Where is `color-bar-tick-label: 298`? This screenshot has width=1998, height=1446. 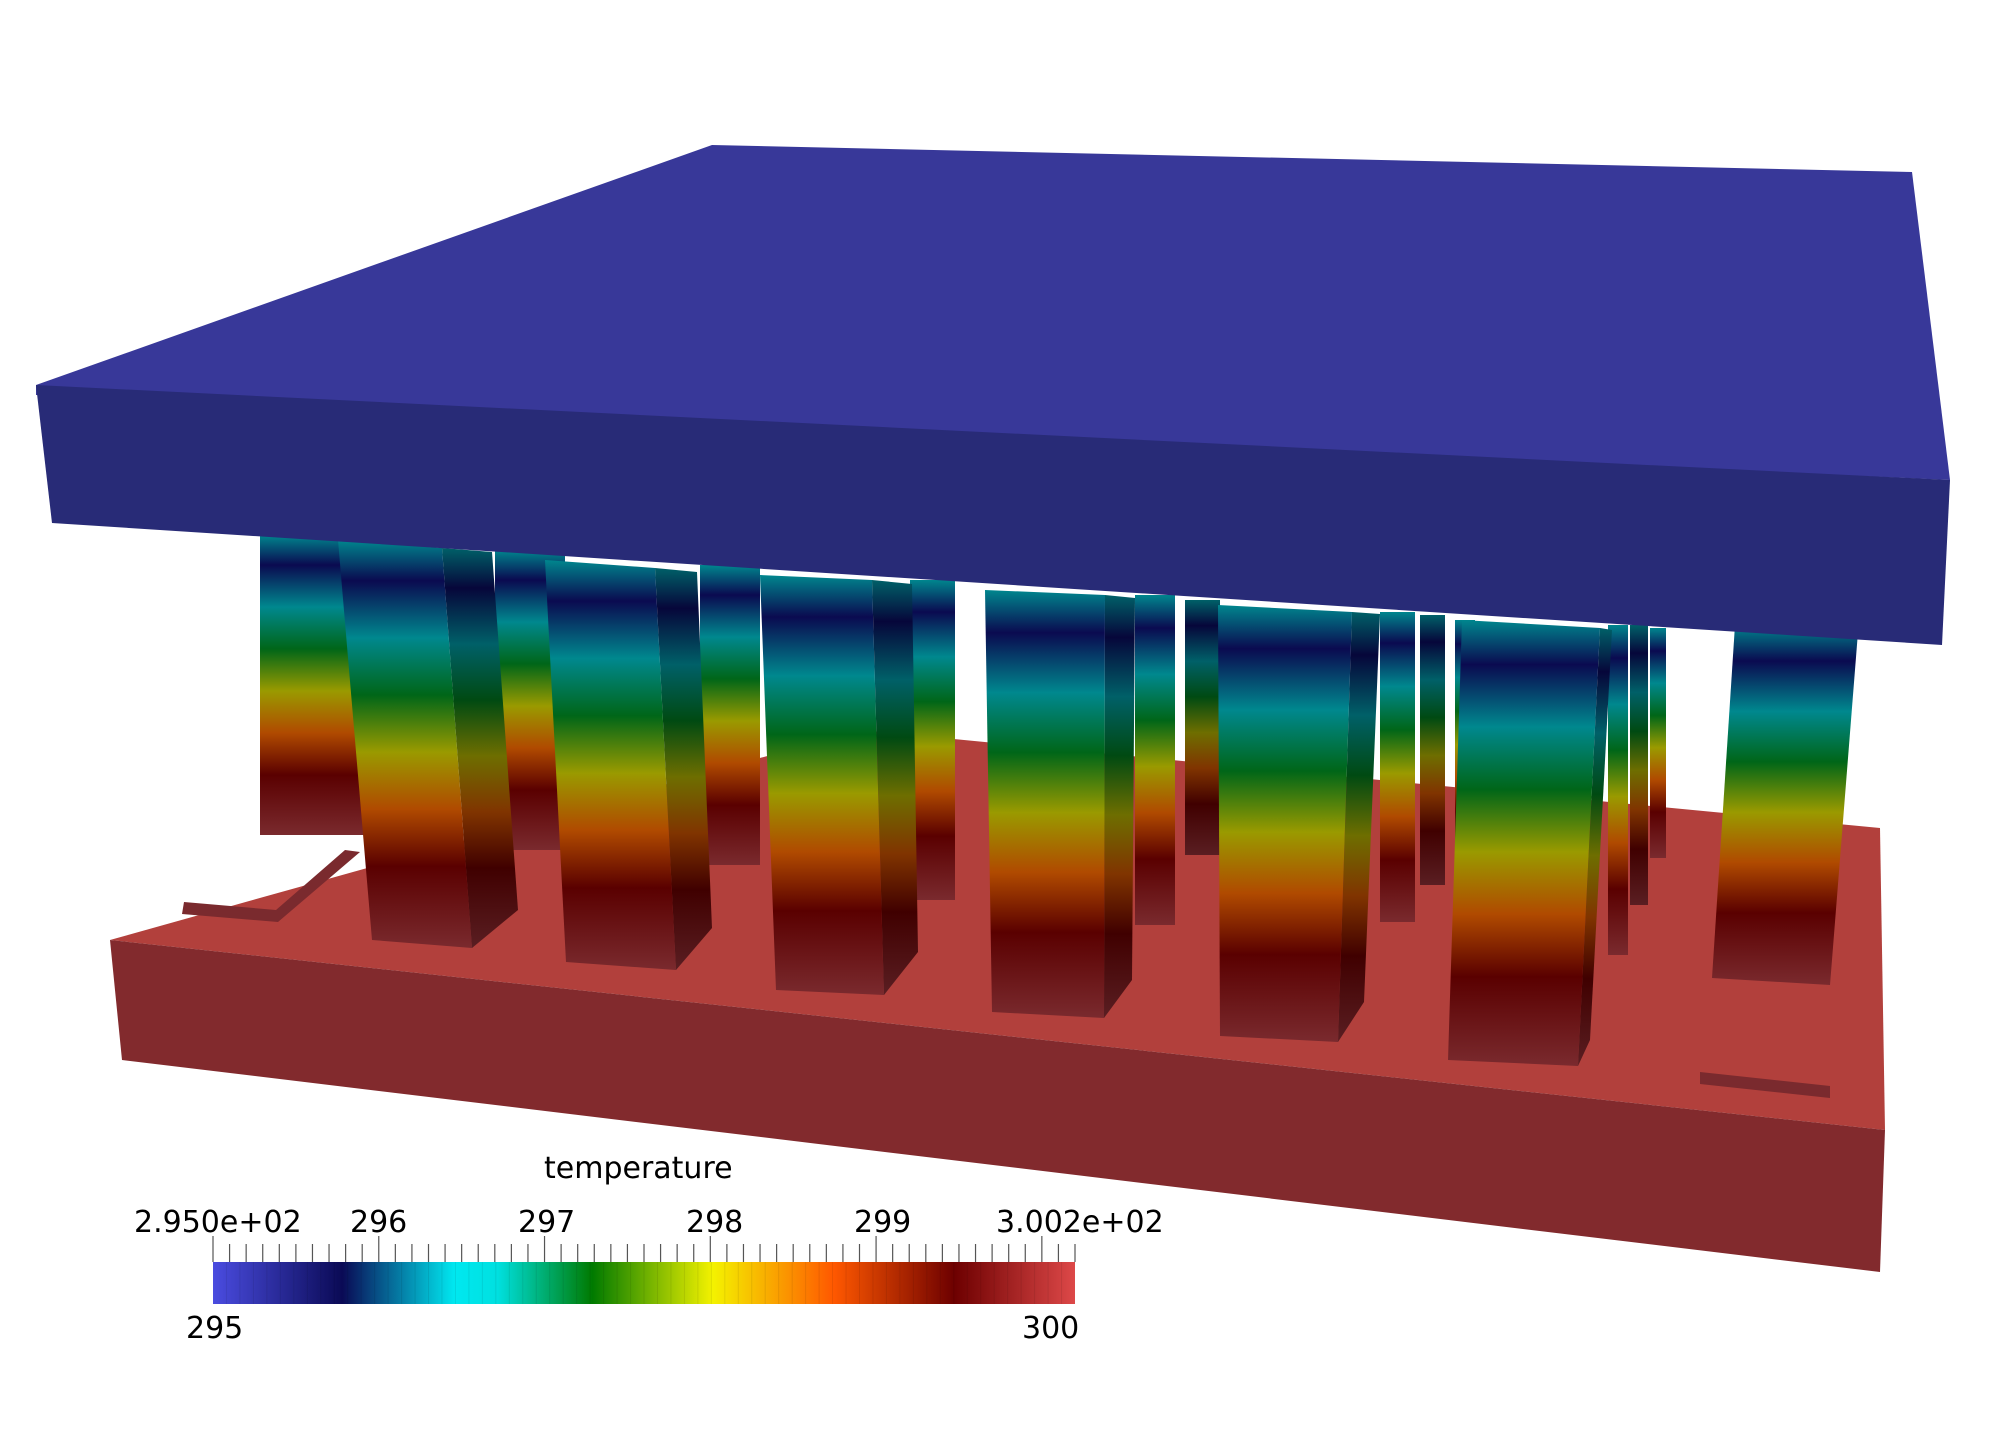
color-bar-tick-label: 298 is located at coordinates (715, 1222).